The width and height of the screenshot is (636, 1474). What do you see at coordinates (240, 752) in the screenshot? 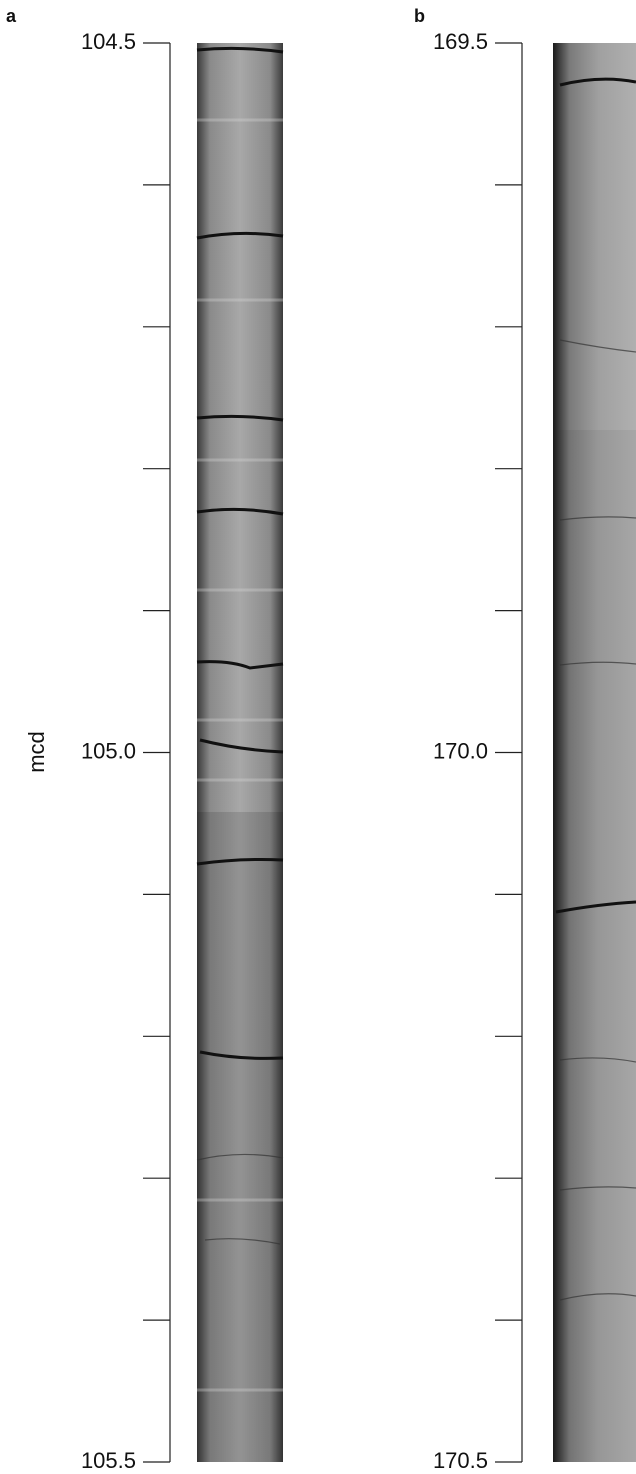
I see `core-image-a` at bounding box center [240, 752].